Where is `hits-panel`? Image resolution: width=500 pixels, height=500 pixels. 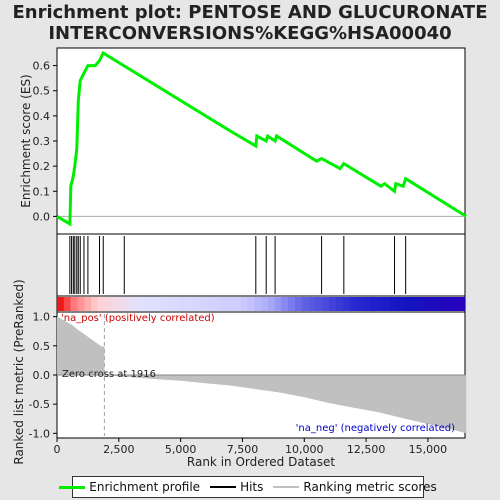
hits-panel is located at coordinates (261, 265).